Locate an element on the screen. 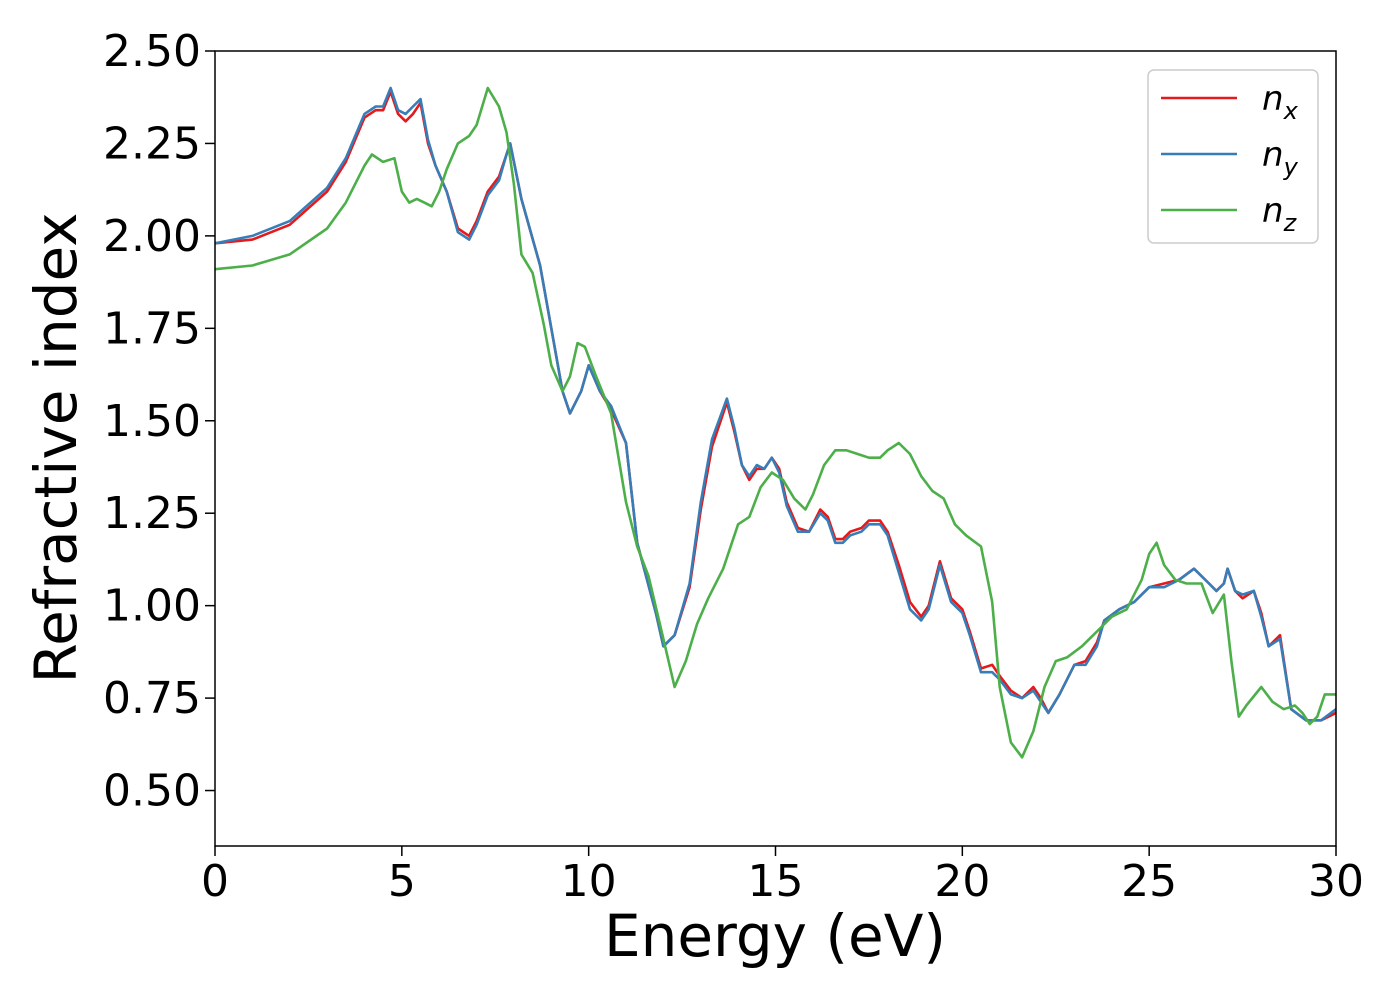 This screenshot has width=1400, height=1000. x-tick-label: 15 is located at coordinates (776, 881).